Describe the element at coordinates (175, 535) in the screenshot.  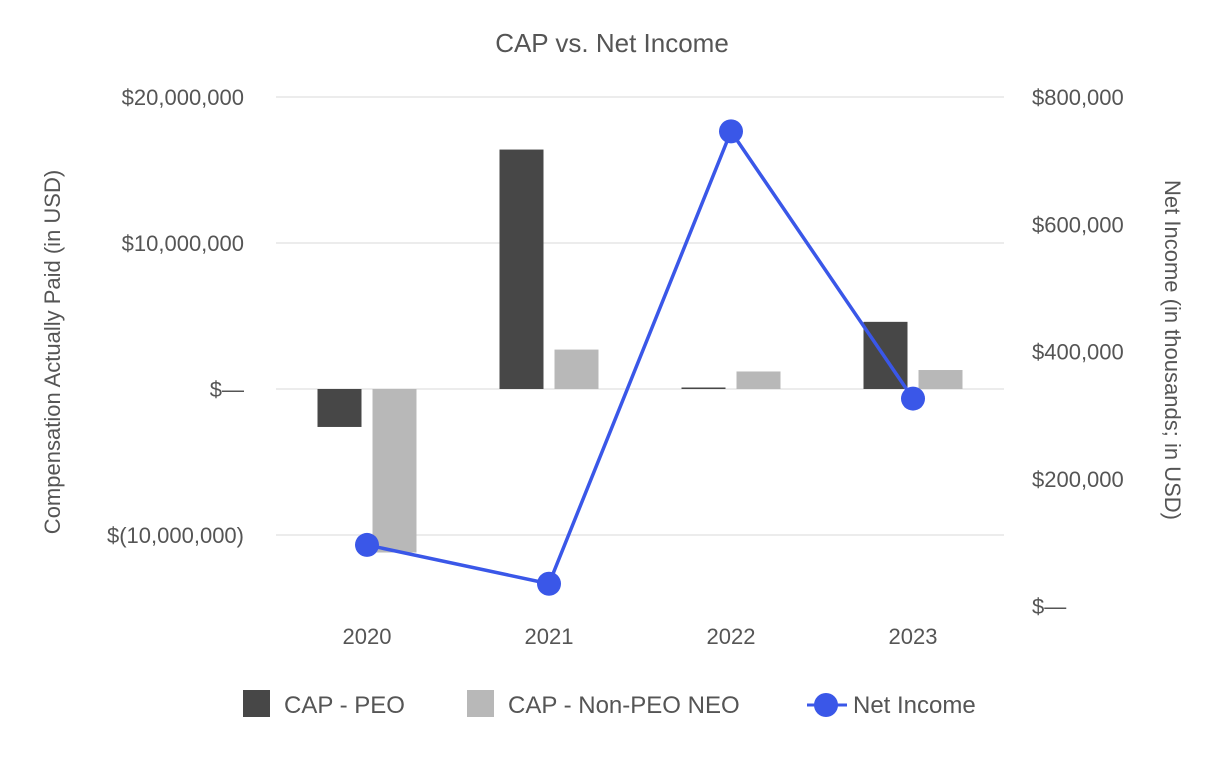
I see `left-tick-label: $(10,000,000)` at that location.